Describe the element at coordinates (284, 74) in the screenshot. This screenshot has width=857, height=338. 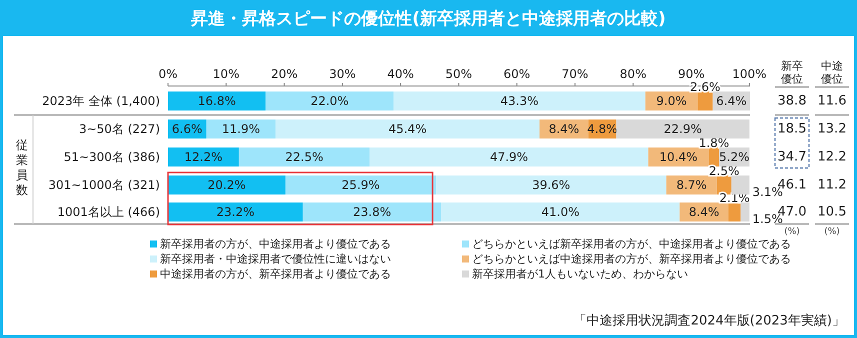
I see `x-tick-label: 20%` at that location.